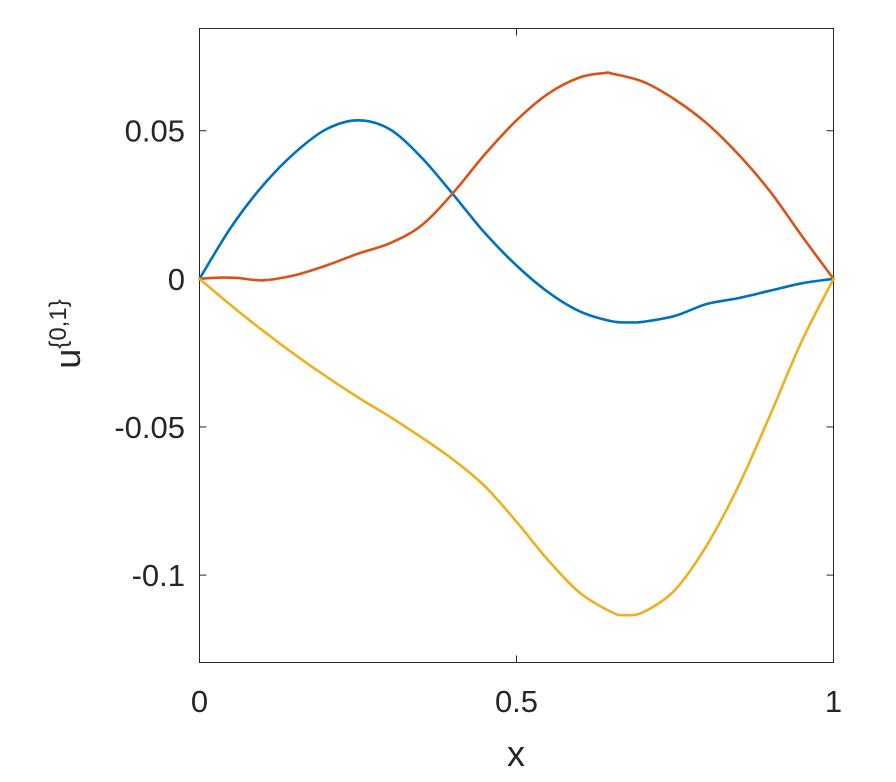 Image resolution: width=896 pixels, height=782 pixels. Describe the element at coordinates (67, 359) in the screenshot. I see `y-axis-label-base: u` at that location.